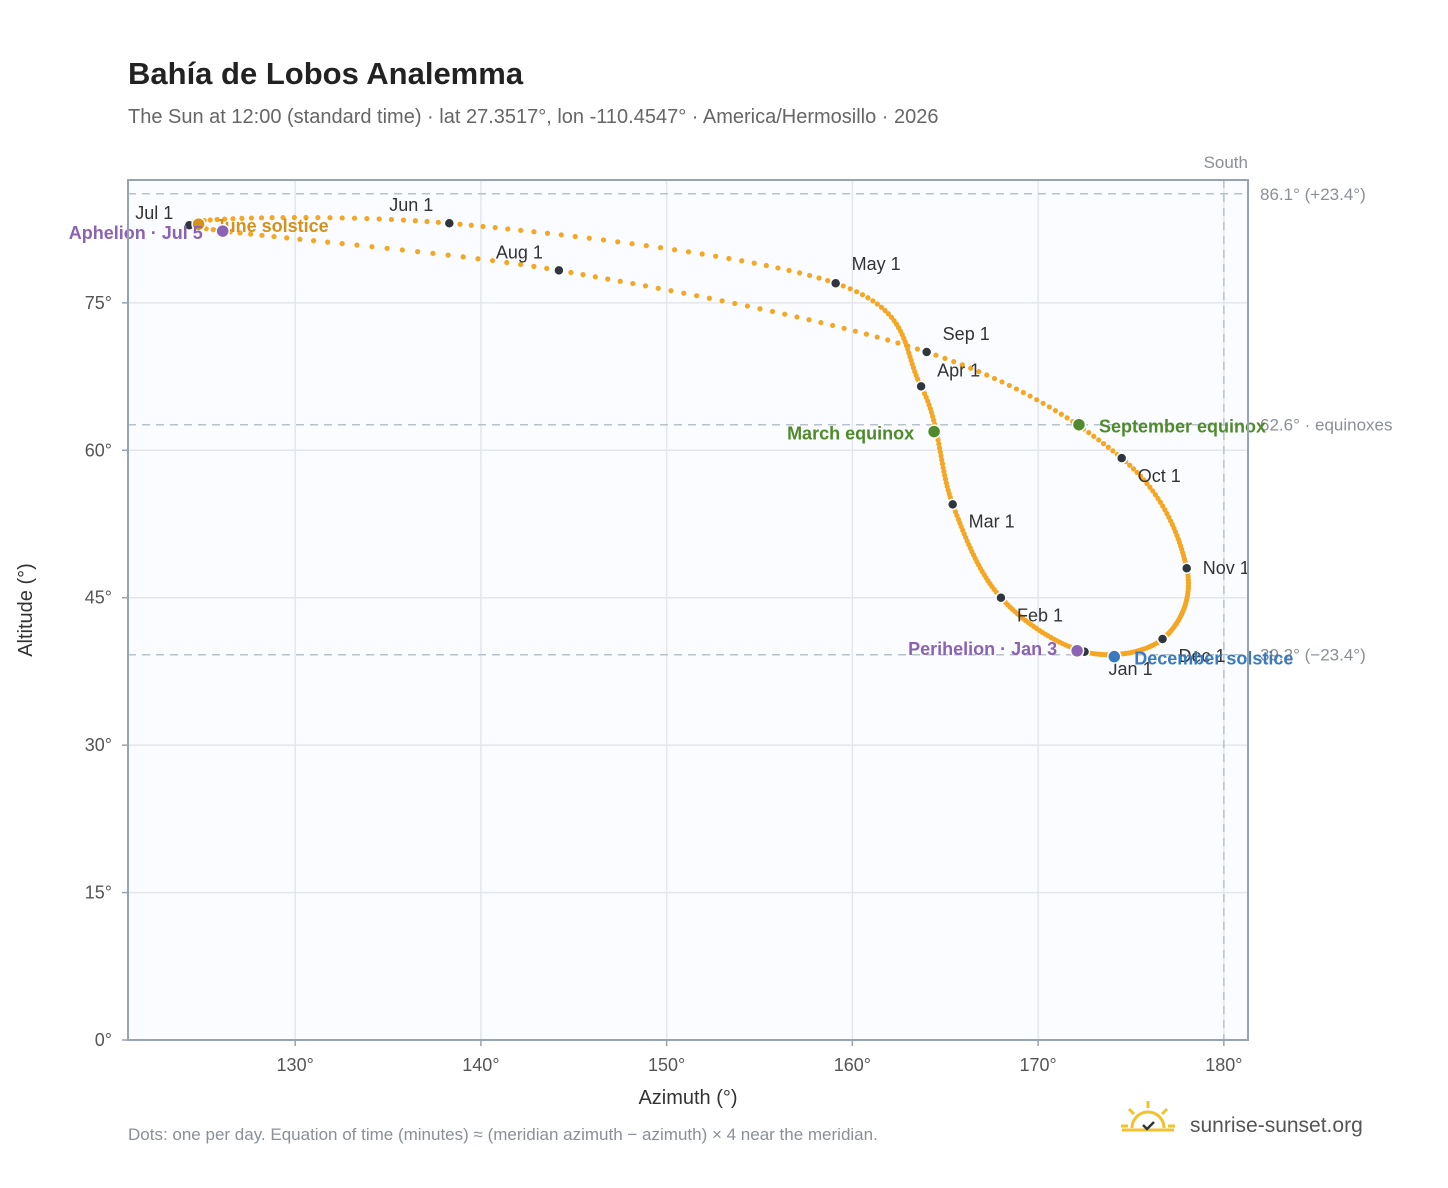 The height and width of the screenshot is (1188, 1448). What do you see at coordinates (1226, 162) in the screenshot?
I see `meridian-label: South` at bounding box center [1226, 162].